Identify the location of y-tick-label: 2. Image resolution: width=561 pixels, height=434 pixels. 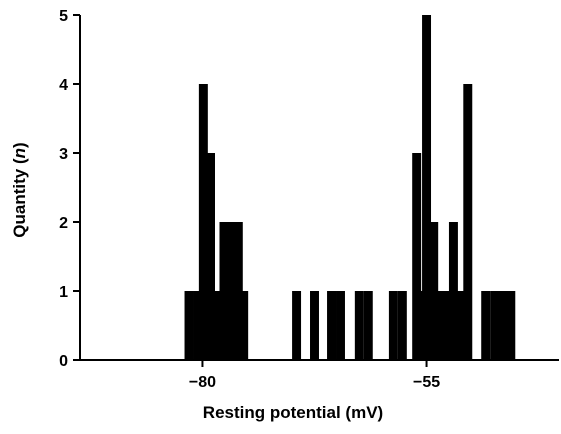
(63, 223).